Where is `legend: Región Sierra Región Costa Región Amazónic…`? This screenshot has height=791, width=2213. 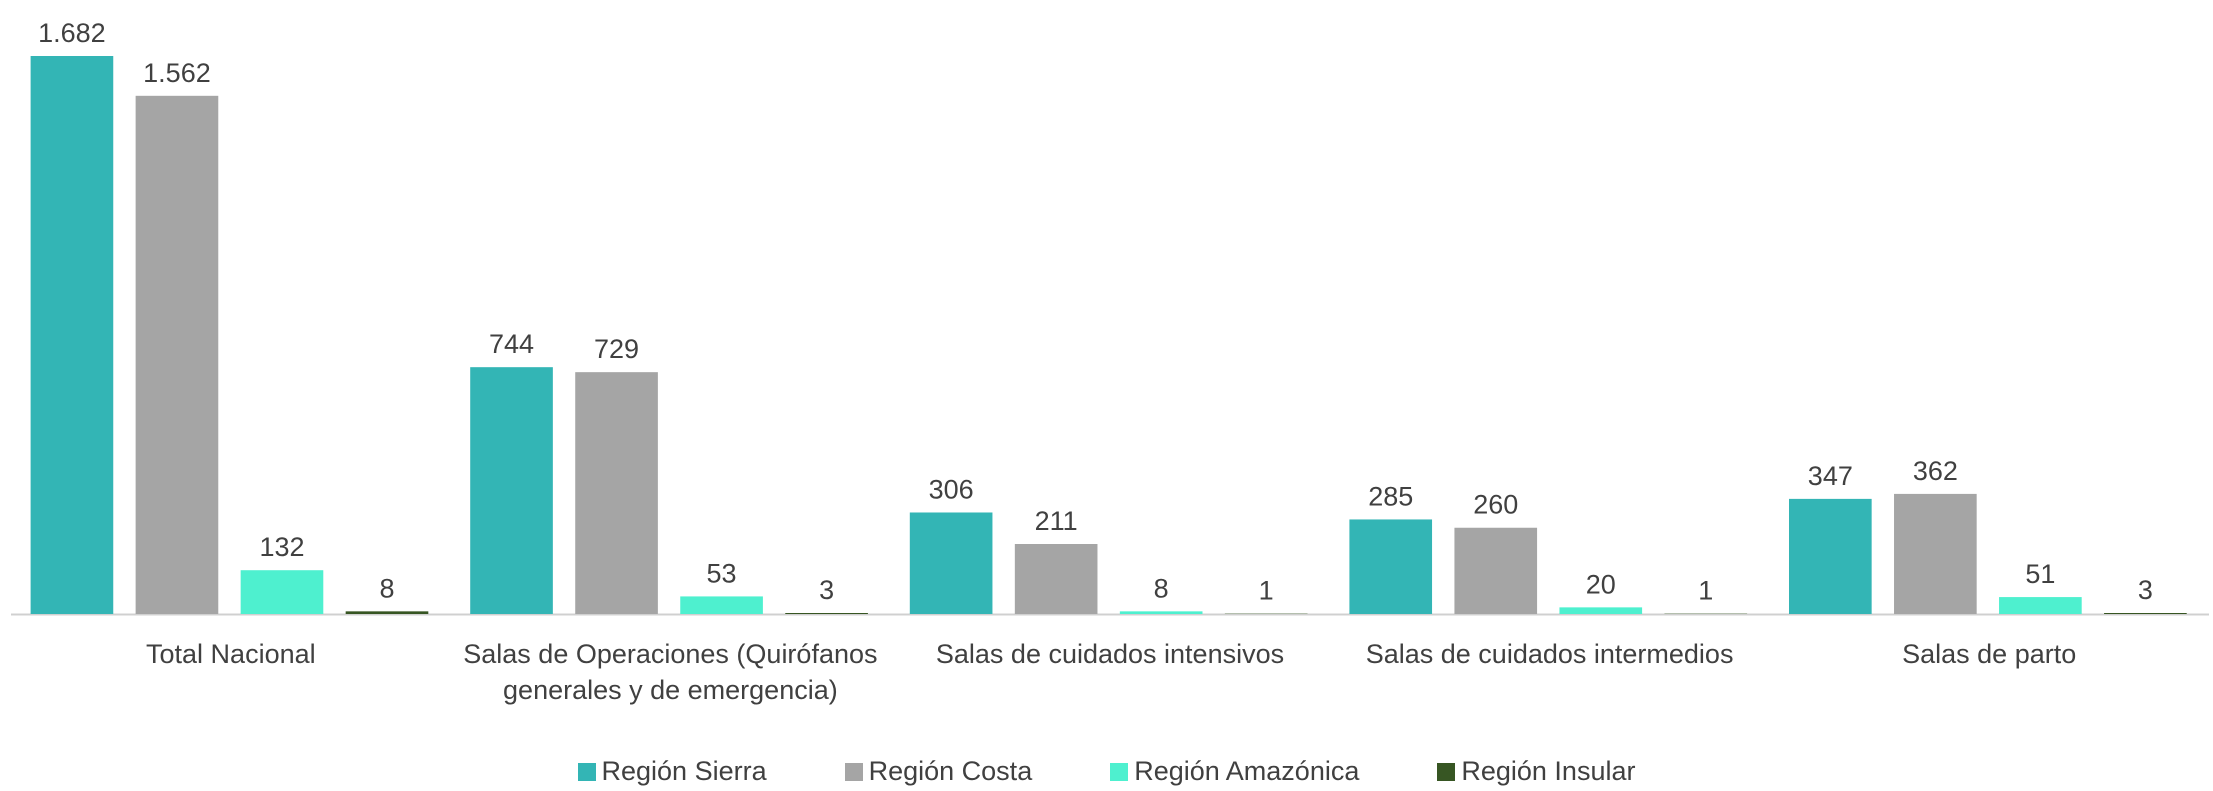
legend: Región Sierra Región Costa Región Amazónic… is located at coordinates (1106, 771).